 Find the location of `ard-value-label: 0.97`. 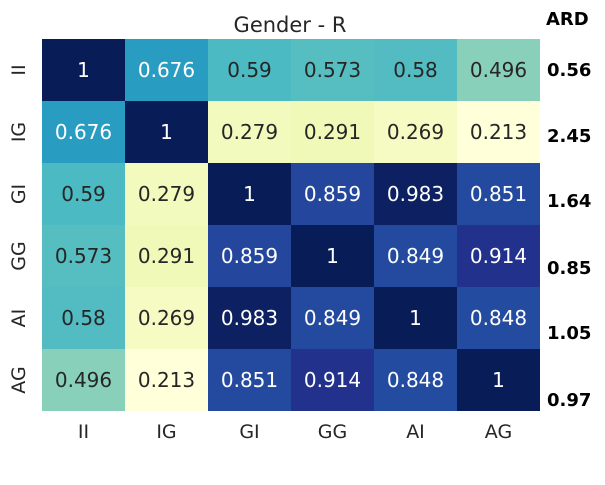

ard-value-label: 0.97 is located at coordinates (569, 400).